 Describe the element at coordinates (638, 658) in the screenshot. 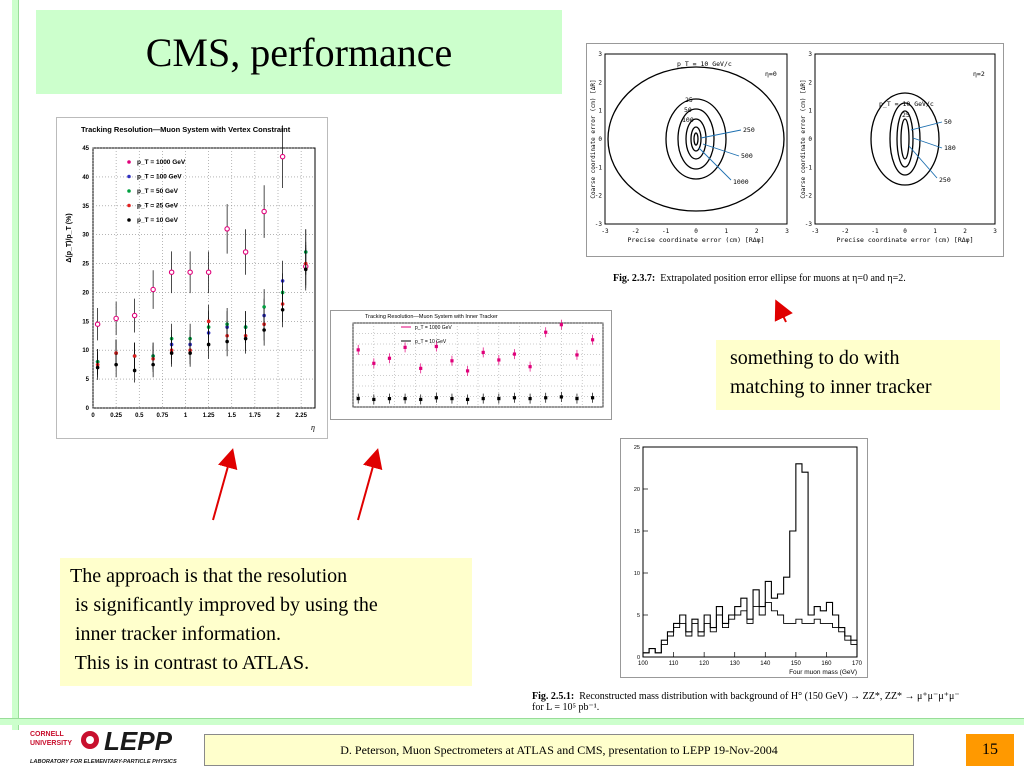

I see `chart3-y-tick-label: 0` at that location.